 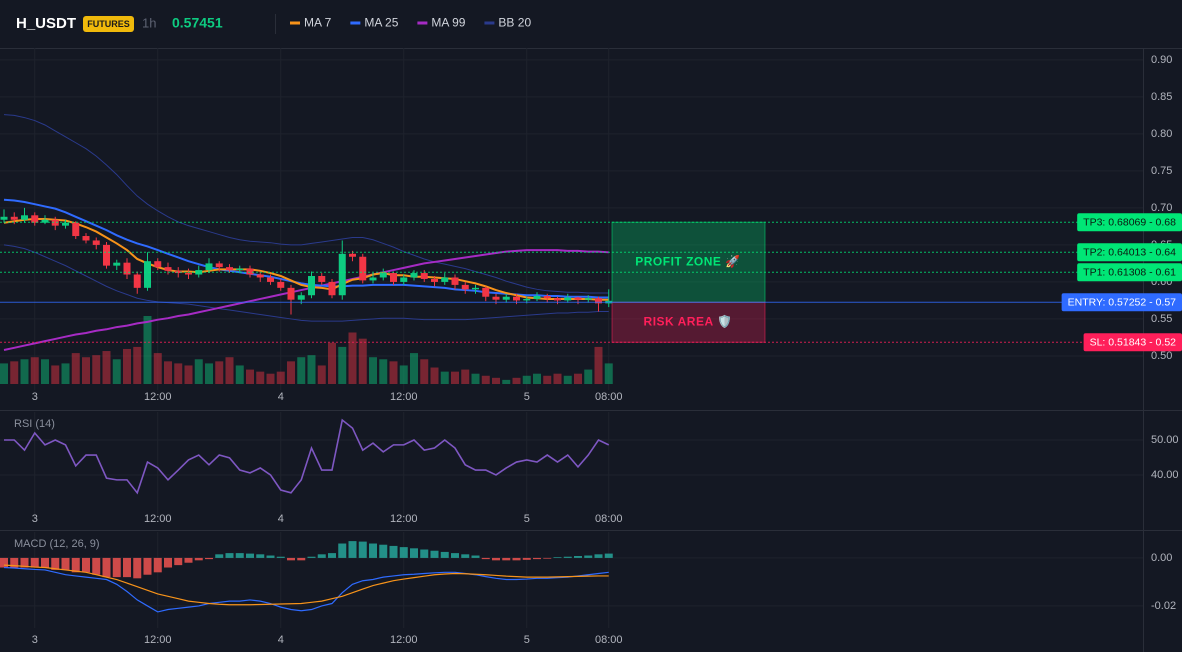 What do you see at coordinates (1161, 319) in the screenshot?
I see `y-tick-label: 0.55` at bounding box center [1161, 319].